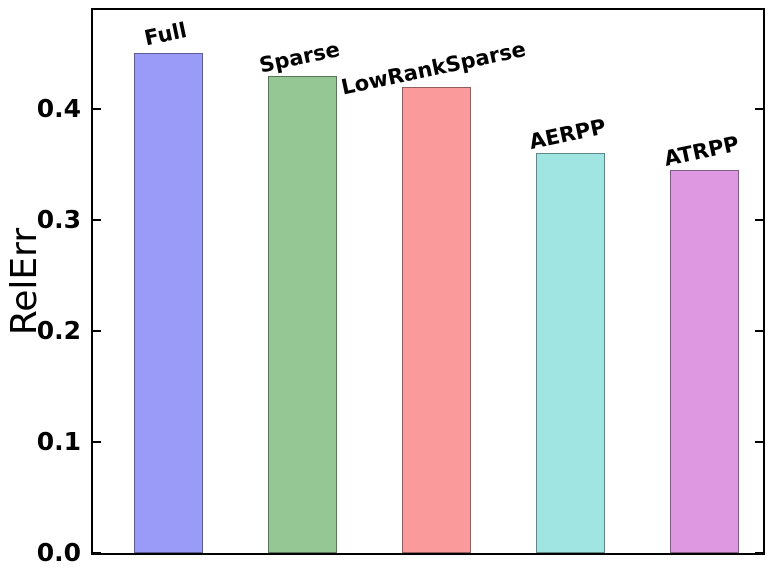 The height and width of the screenshot is (573, 773). I want to click on y-tick-label: 0.4, so click(58, 108).